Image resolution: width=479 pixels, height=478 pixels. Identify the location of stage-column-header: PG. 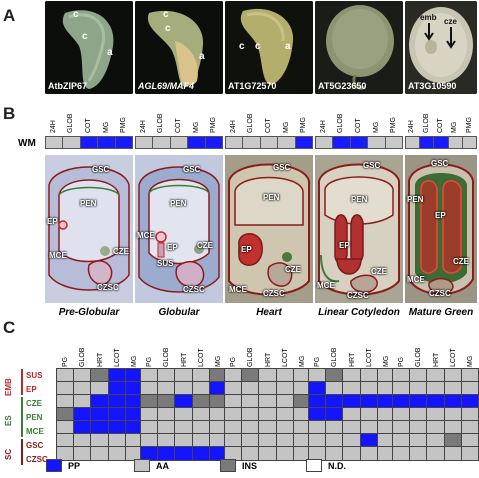
(149, 361).